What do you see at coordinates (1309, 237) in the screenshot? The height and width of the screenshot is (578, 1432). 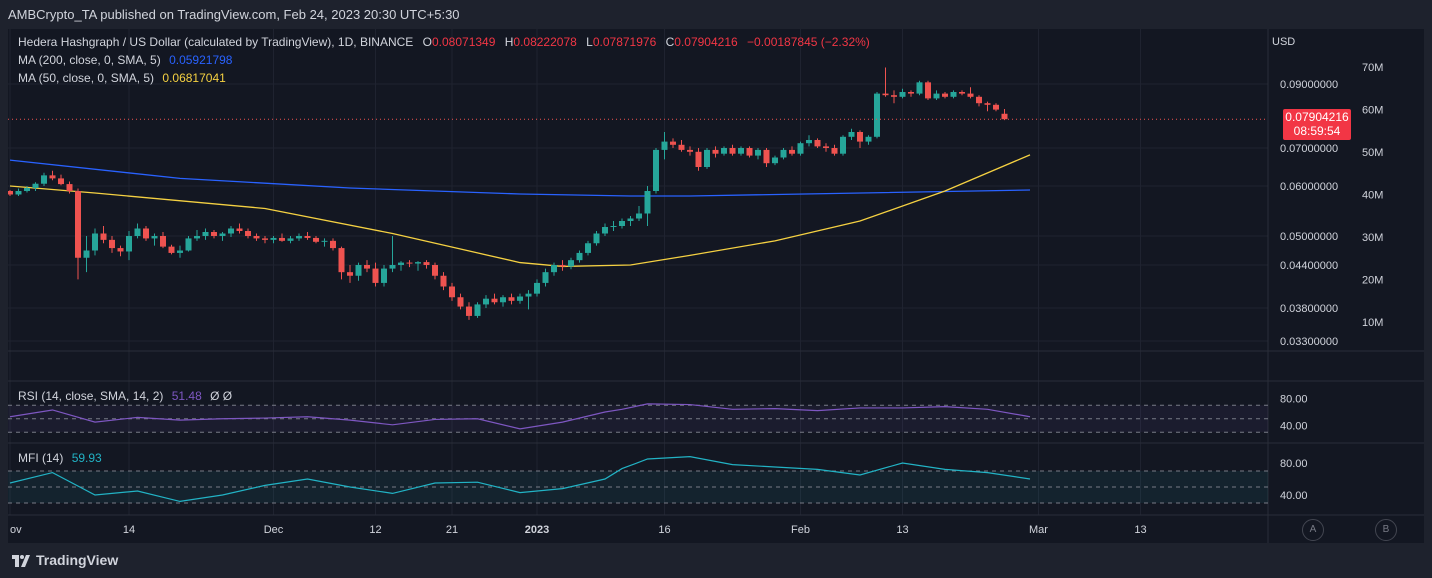 I see `price-tick-label: 0.05000000` at bounding box center [1309, 237].